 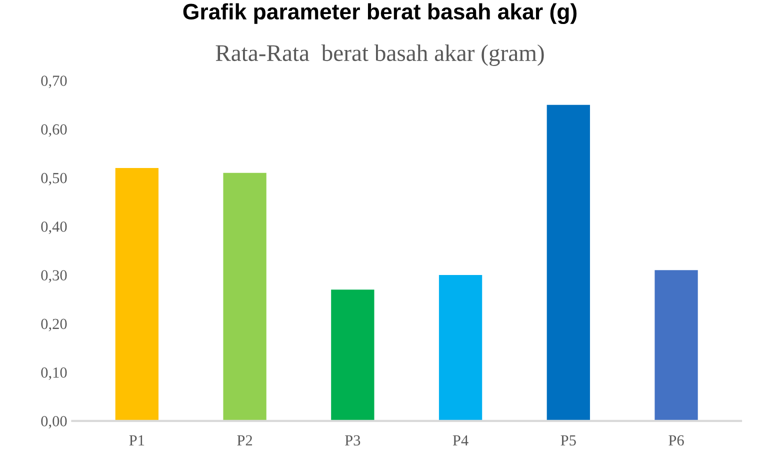 I want to click on y-tick-label: 0,50, so click(x=54, y=179).